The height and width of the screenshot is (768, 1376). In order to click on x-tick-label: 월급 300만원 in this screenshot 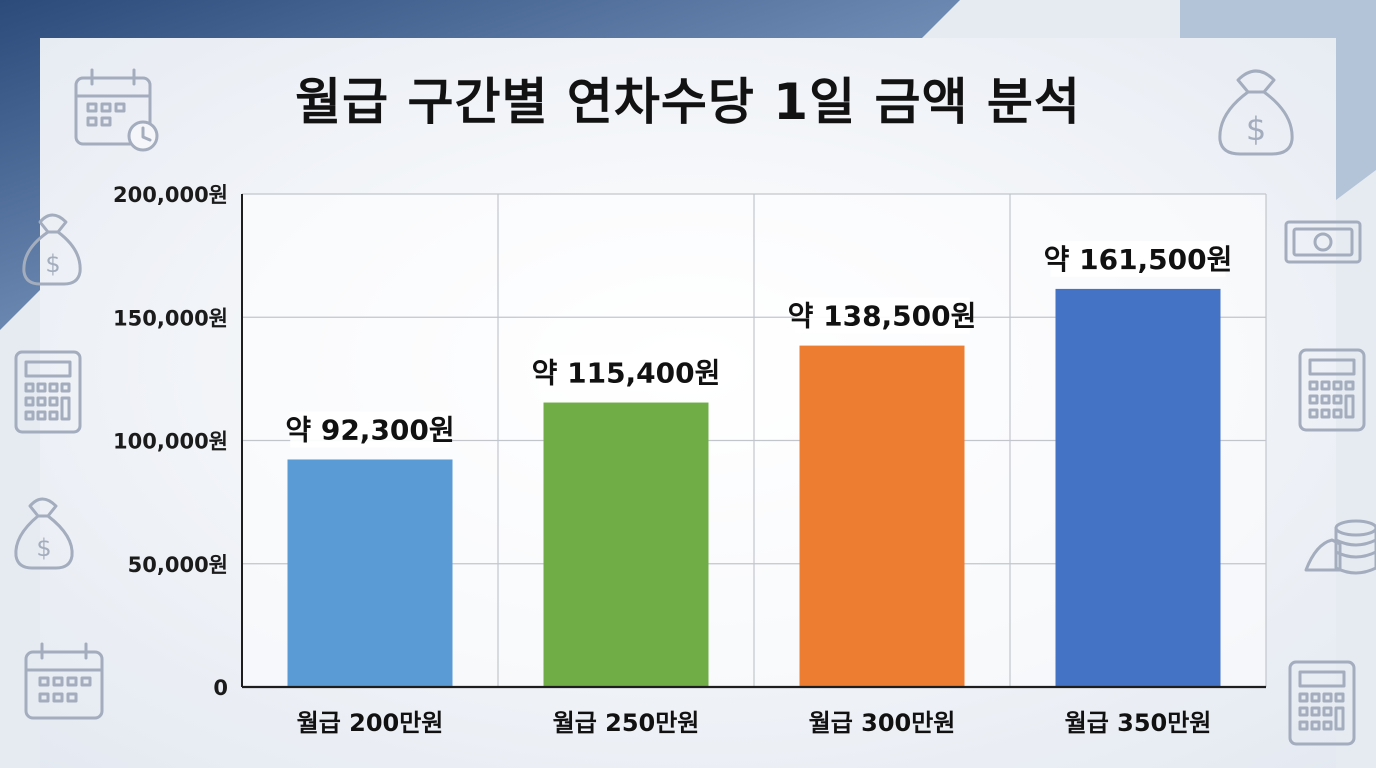, I will do `click(882, 723)`.